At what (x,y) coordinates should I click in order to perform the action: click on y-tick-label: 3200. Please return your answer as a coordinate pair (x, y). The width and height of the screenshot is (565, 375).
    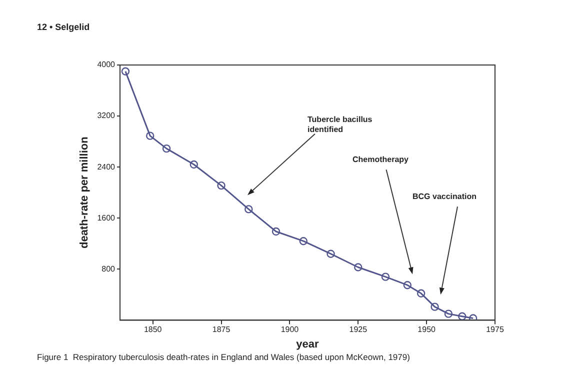
    Looking at the image, I should click on (106, 115).